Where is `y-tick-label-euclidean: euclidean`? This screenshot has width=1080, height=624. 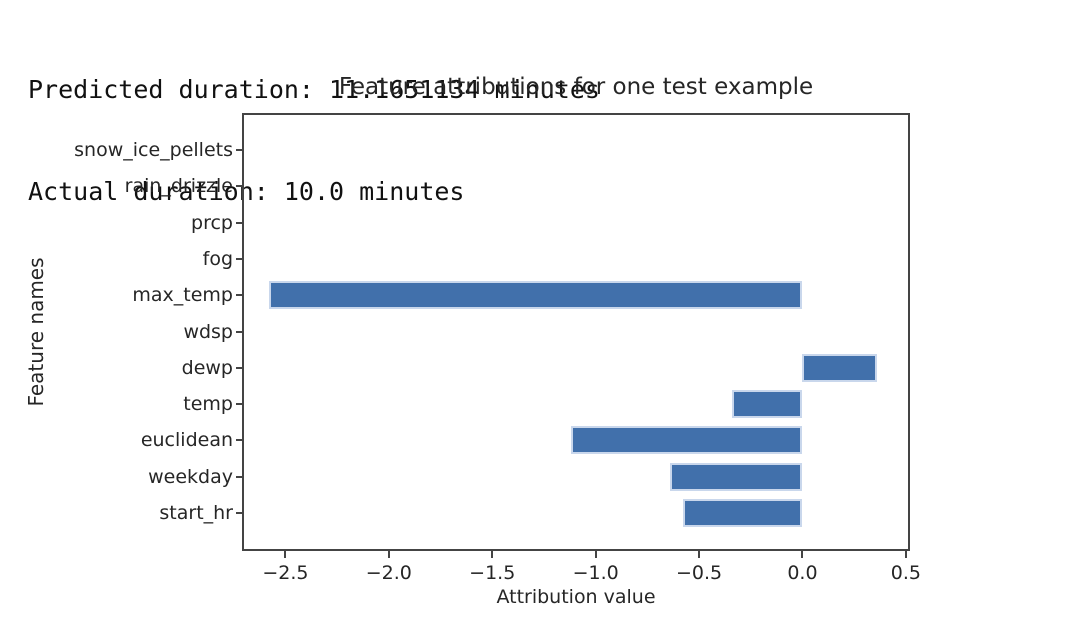
y-tick-label-euclidean: euclidean is located at coordinates (186, 440).